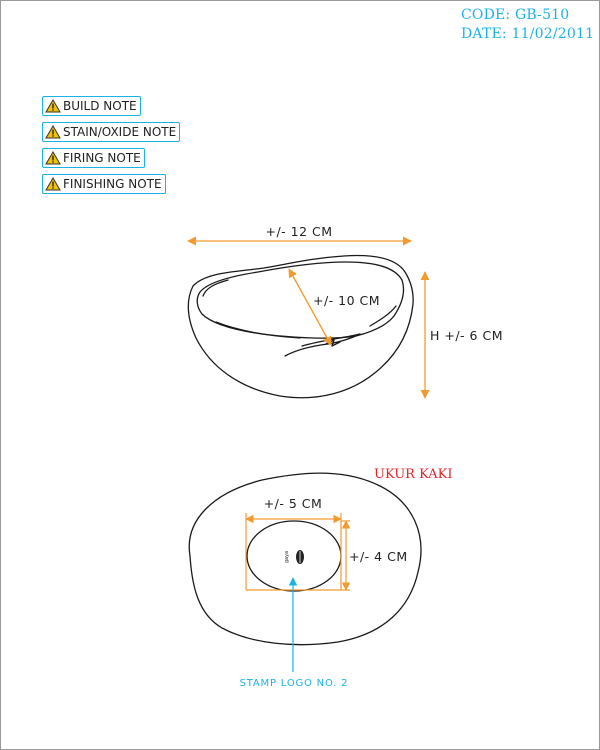 This screenshot has width=600, height=750. I want to click on note-firing-button: FIRING NOTE, so click(93, 158).